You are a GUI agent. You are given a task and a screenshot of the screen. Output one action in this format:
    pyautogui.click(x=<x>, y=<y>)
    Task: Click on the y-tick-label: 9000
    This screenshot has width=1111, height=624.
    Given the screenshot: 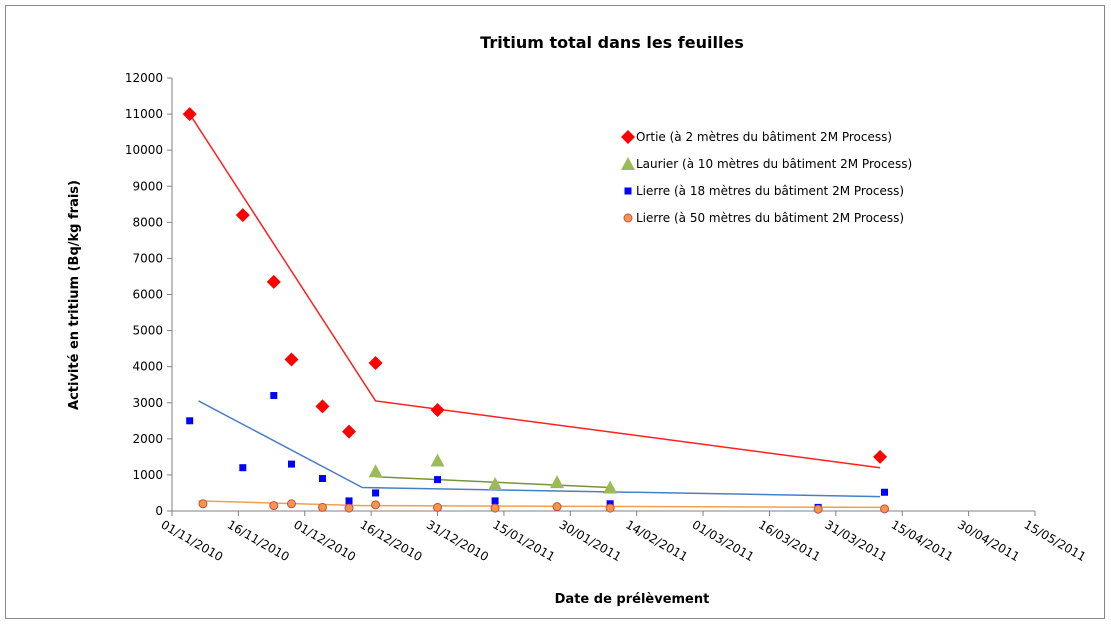 What is the action you would take?
    pyautogui.click(x=147, y=186)
    